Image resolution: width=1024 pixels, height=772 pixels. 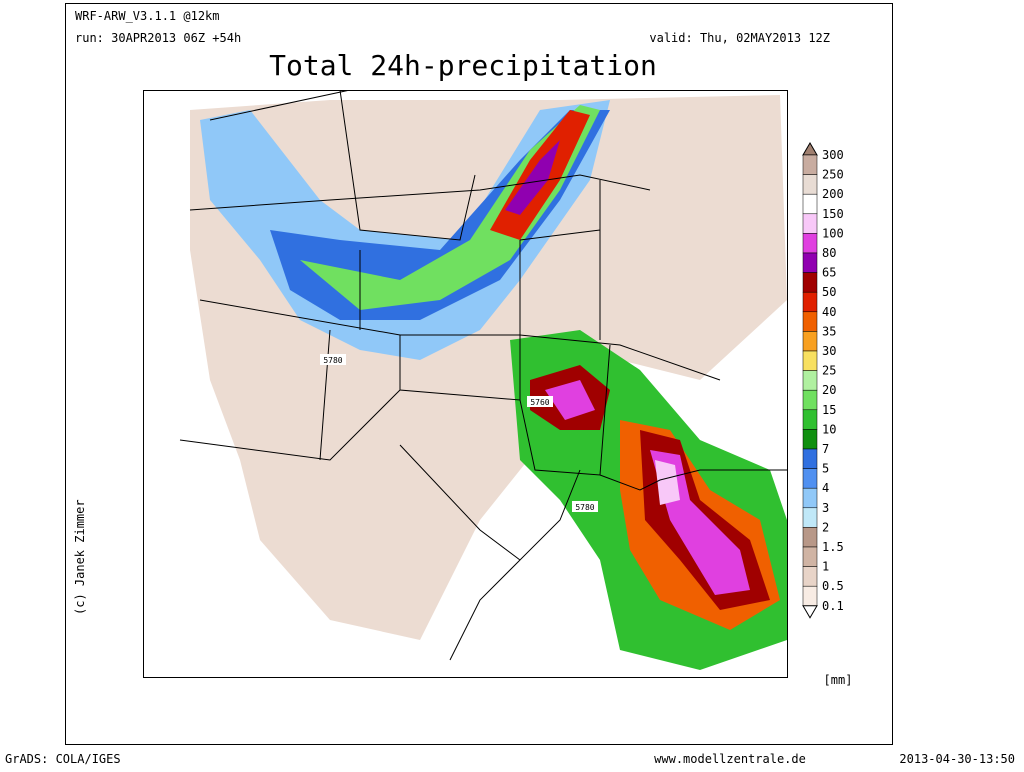 I want to click on colorbar-label: 20, so click(x=829, y=390).